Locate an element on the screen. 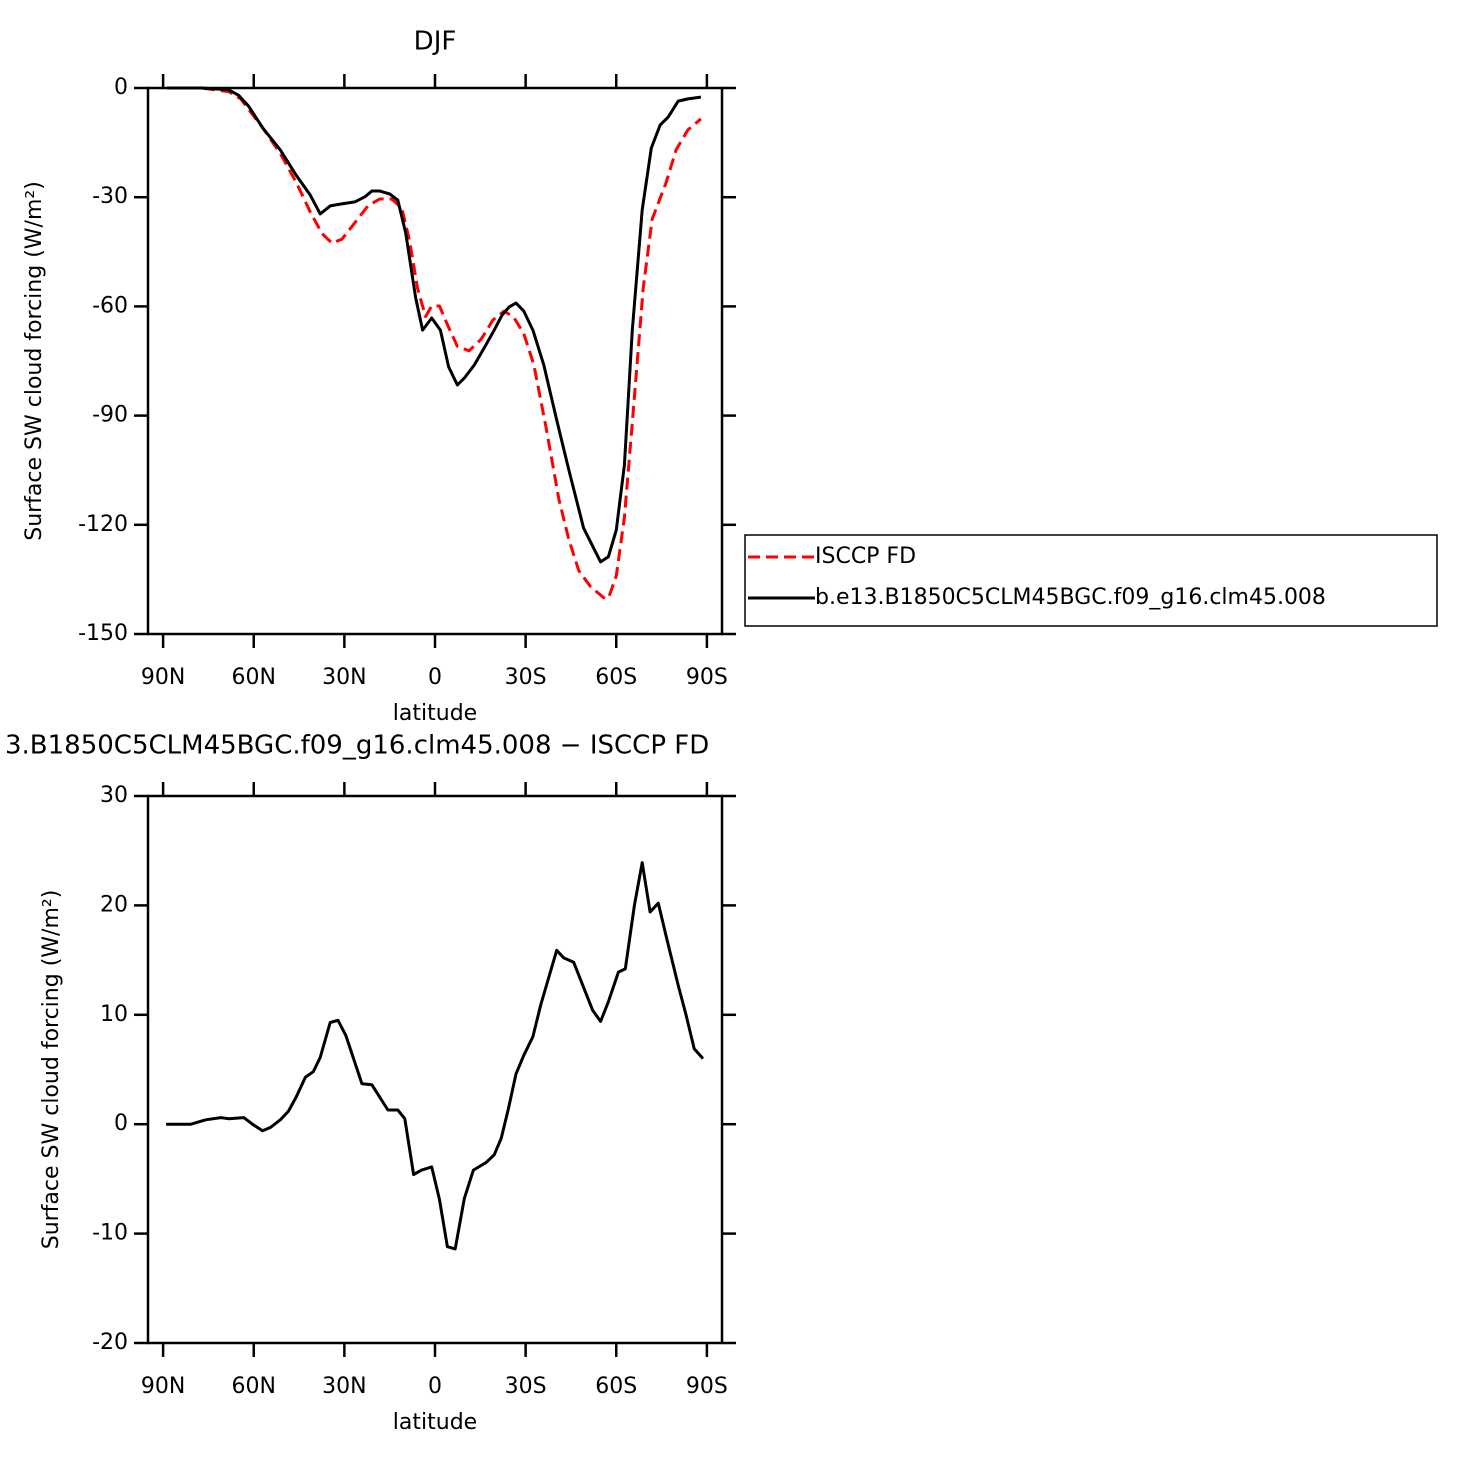  plot-frame is located at coordinates (435, 1069).